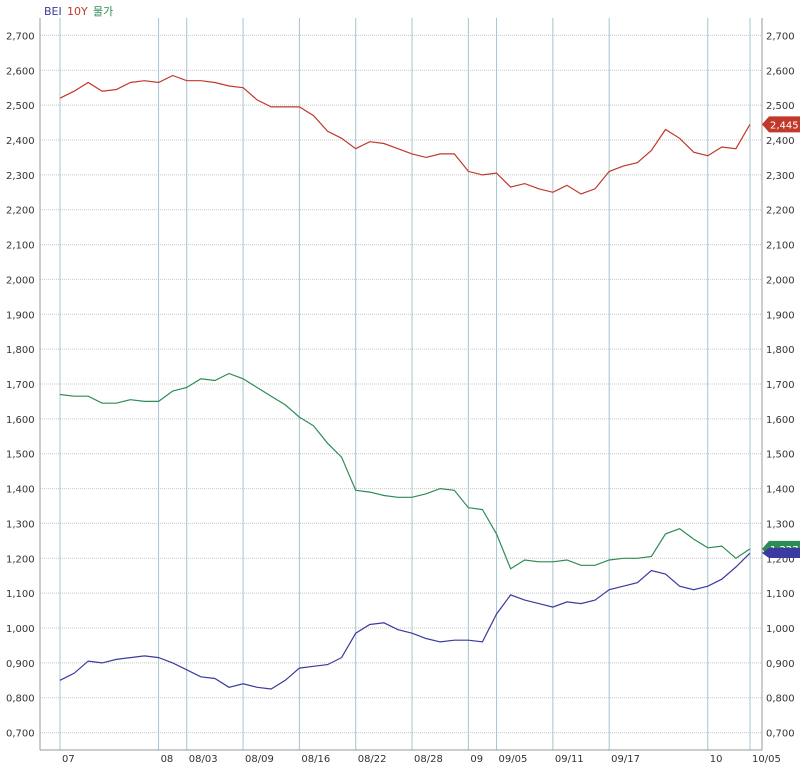 The width and height of the screenshot is (800, 763). Describe the element at coordinates (20, 734) in the screenshot. I see `y-tick-label-left: 0,700` at that location.